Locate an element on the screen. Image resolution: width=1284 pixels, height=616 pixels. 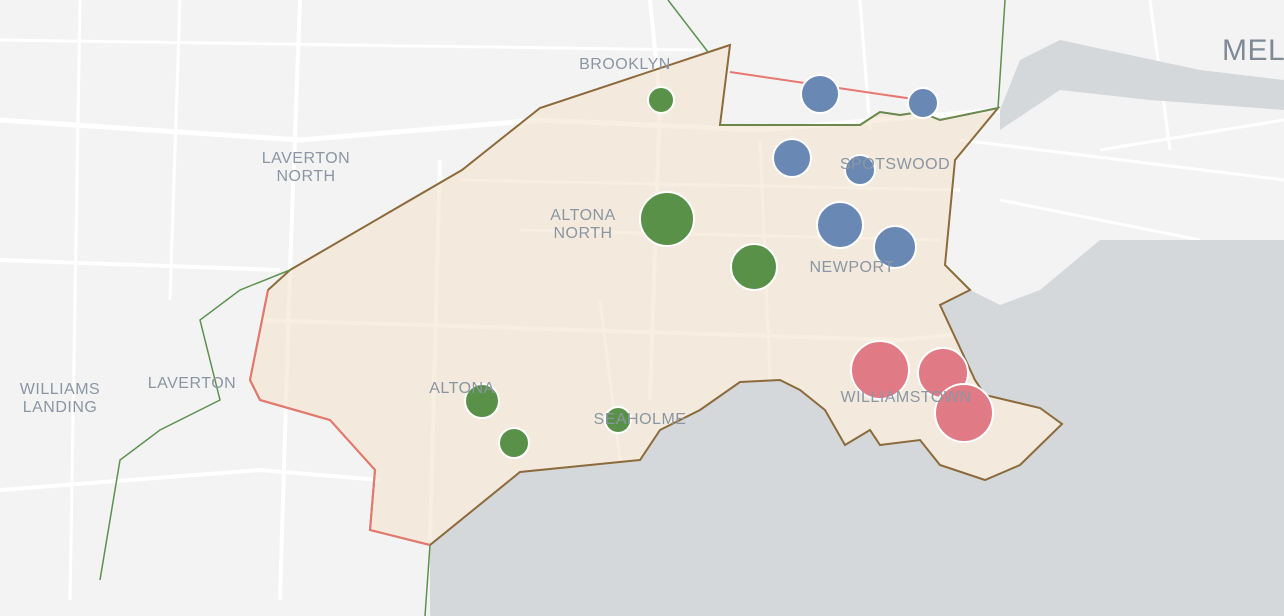
place-label: BROOKLYN is located at coordinates (625, 64).